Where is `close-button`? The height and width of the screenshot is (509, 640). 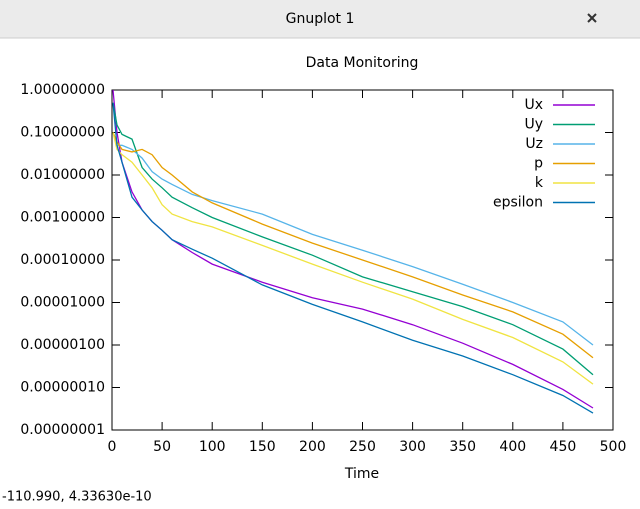 close-button is located at coordinates (592, 18).